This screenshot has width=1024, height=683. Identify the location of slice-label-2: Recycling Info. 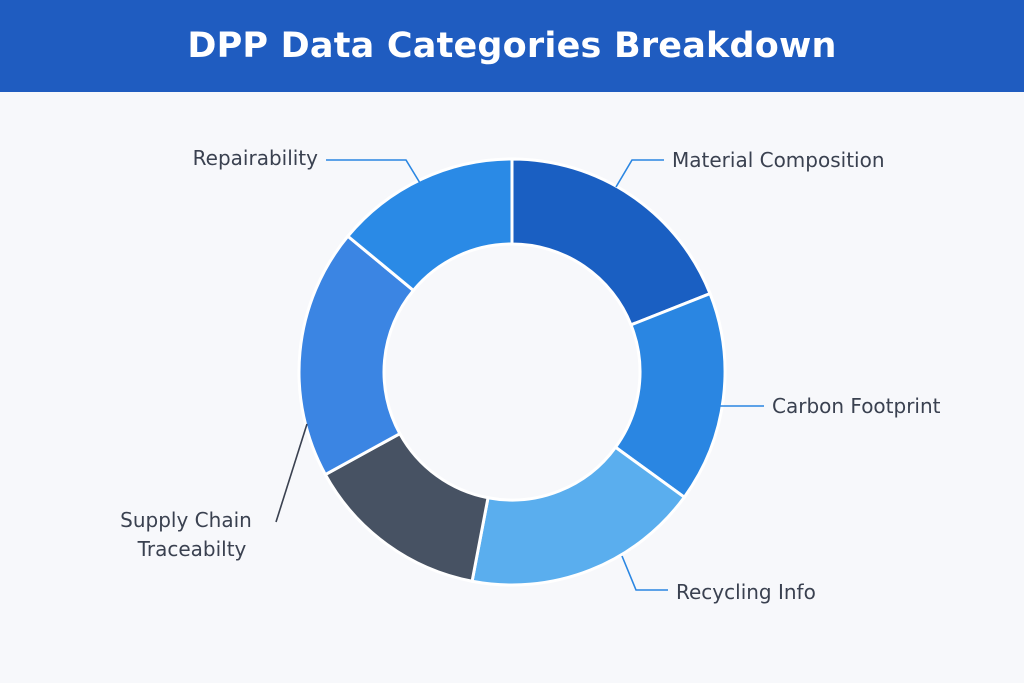
(746, 592).